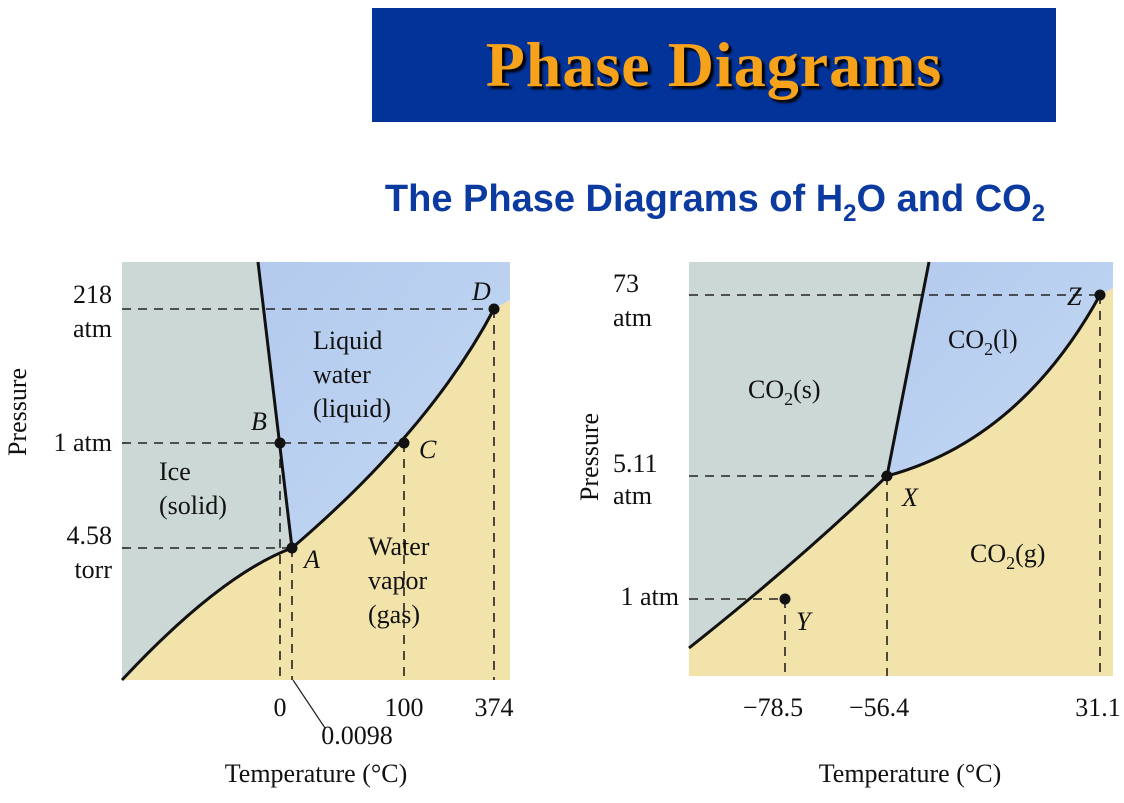 The height and width of the screenshot is (803, 1124). I want to click on water-t0-label: 0, so click(280, 707).